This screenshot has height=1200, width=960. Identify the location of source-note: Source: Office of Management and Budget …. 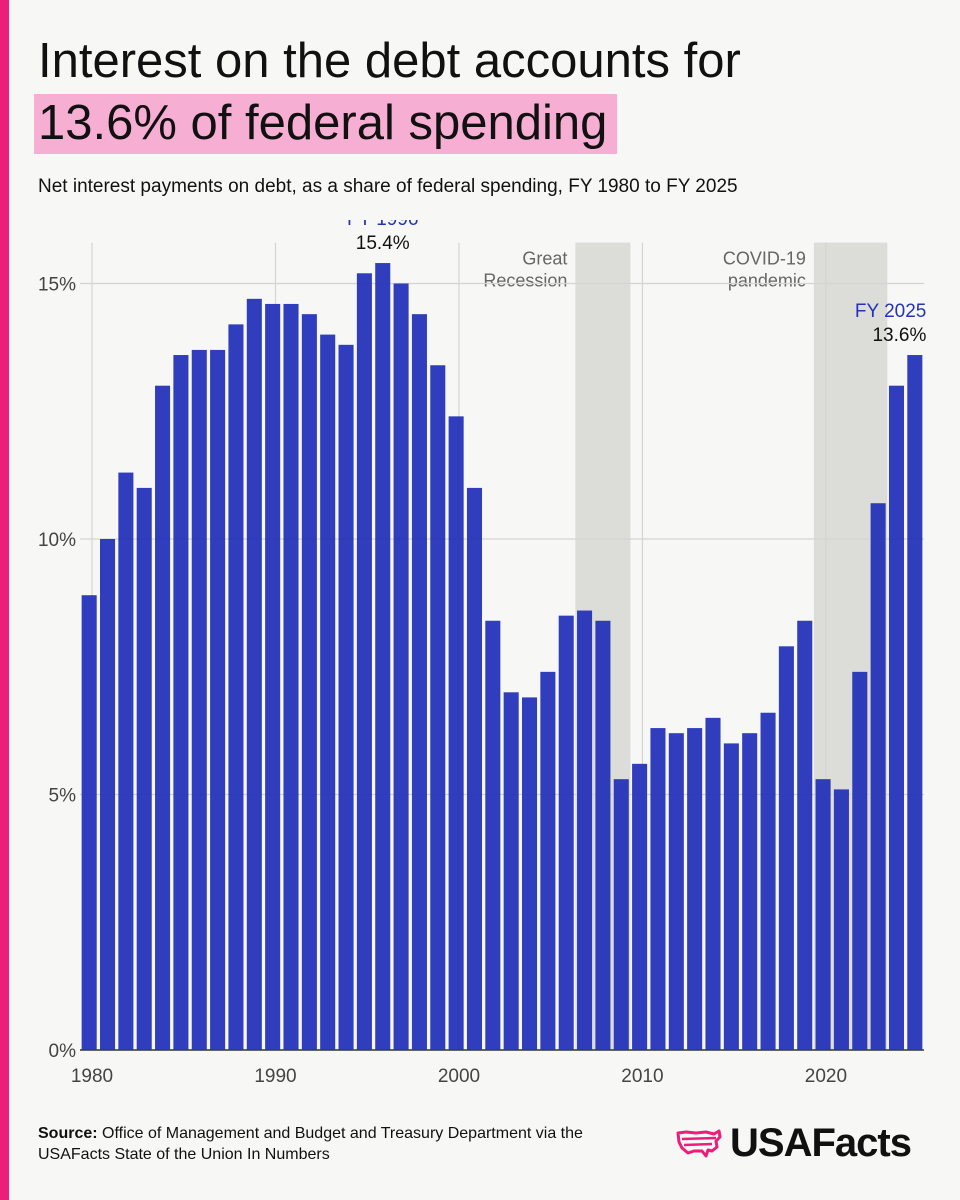
(318, 1144).